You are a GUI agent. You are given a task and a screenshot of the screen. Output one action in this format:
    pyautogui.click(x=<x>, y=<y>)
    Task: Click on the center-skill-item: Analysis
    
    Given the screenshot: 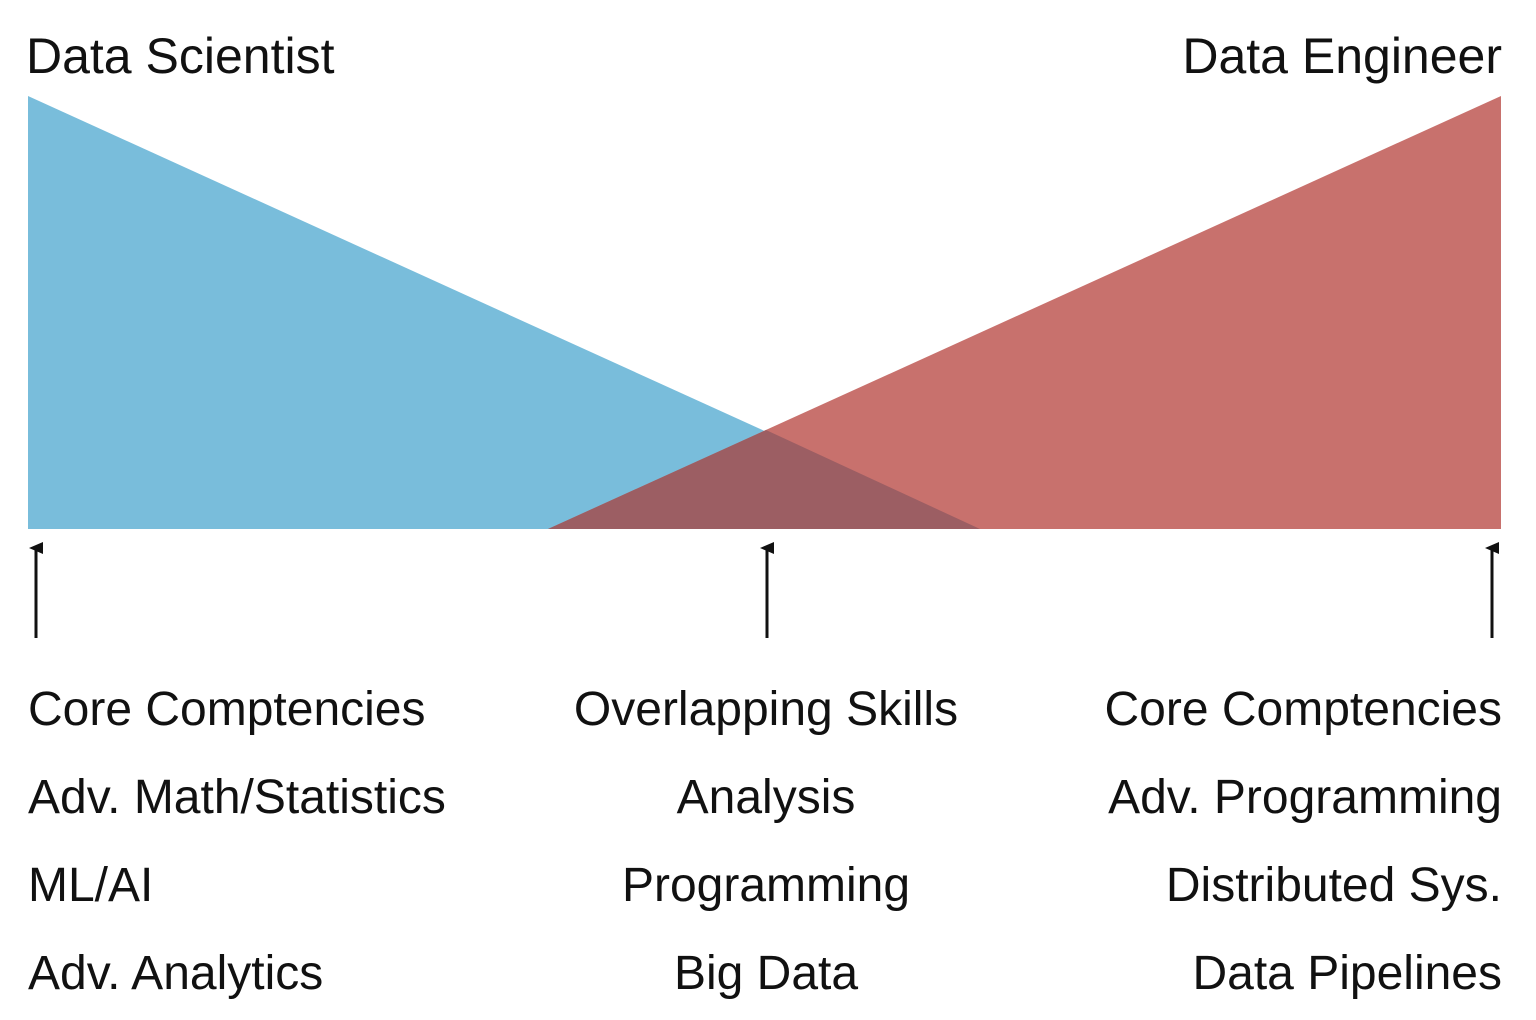 What is the action you would take?
    pyautogui.click(x=766, y=797)
    